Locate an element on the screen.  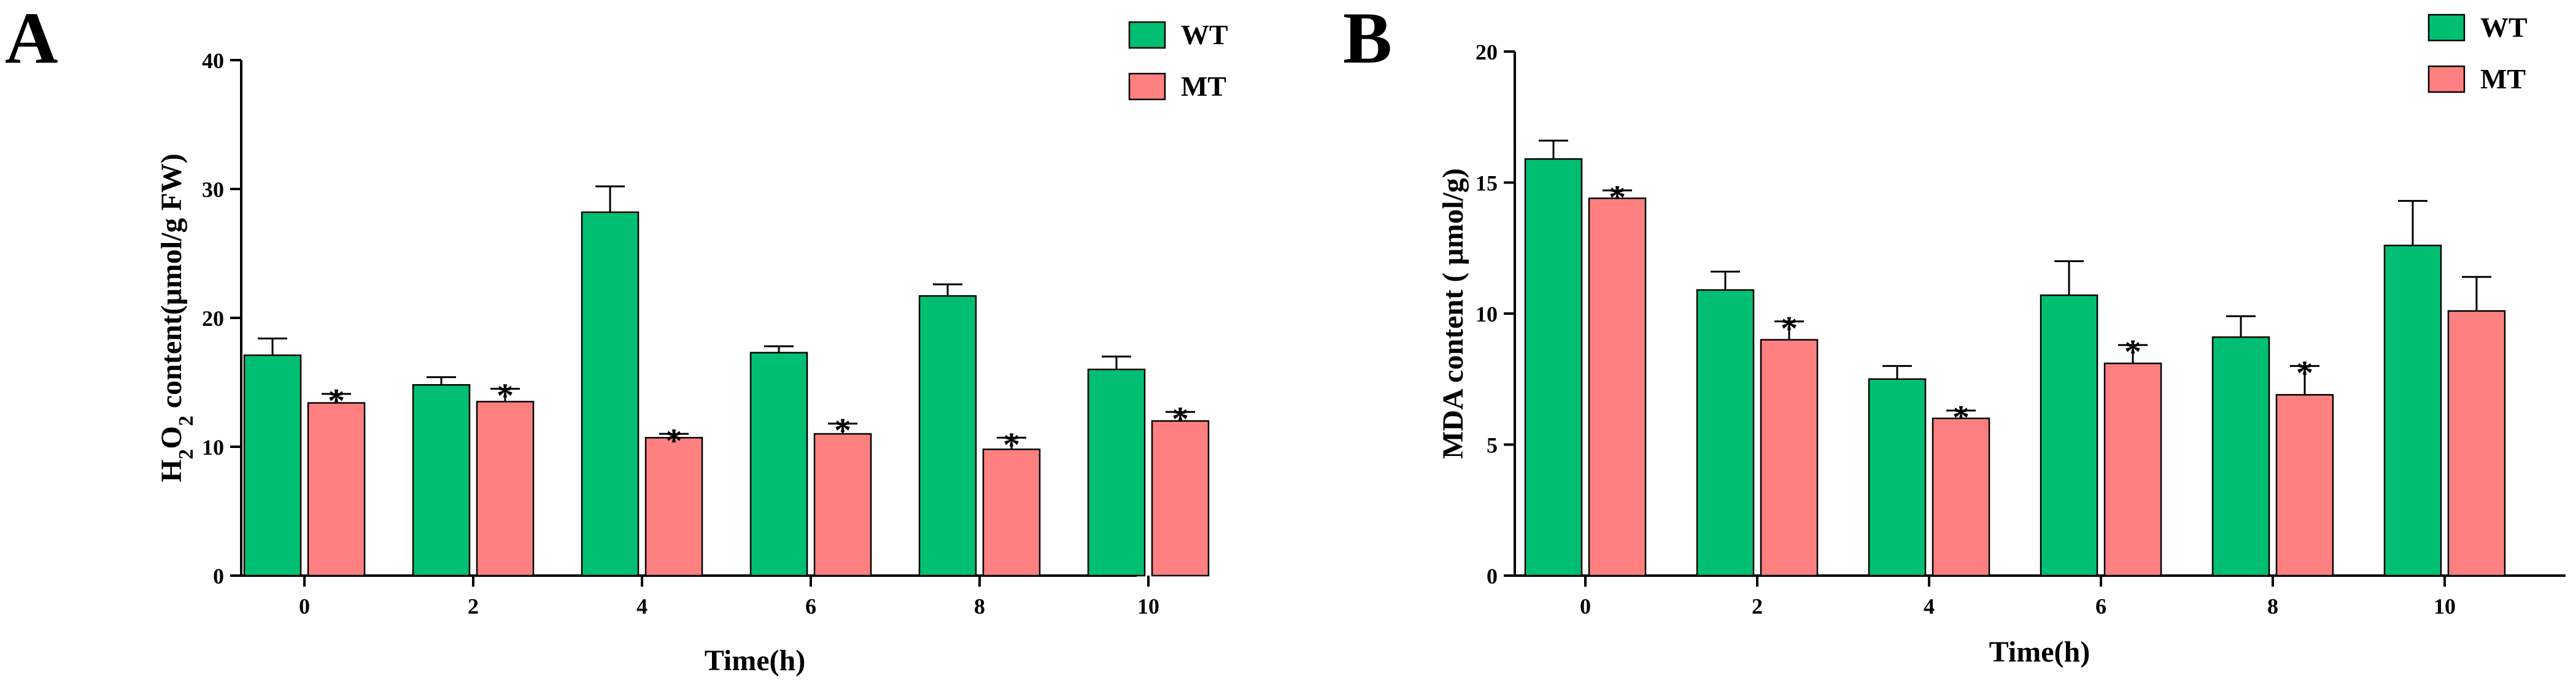
y-axis-title-part: content(μmol/g FW) is located at coordinates (171, 284).